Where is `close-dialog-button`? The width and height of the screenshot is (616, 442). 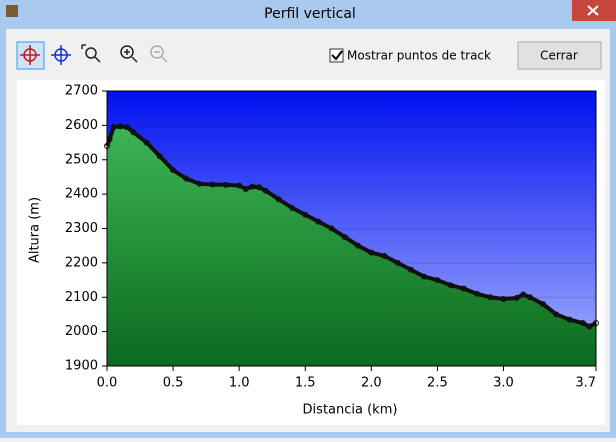
close-dialog-button is located at coordinates (559, 55).